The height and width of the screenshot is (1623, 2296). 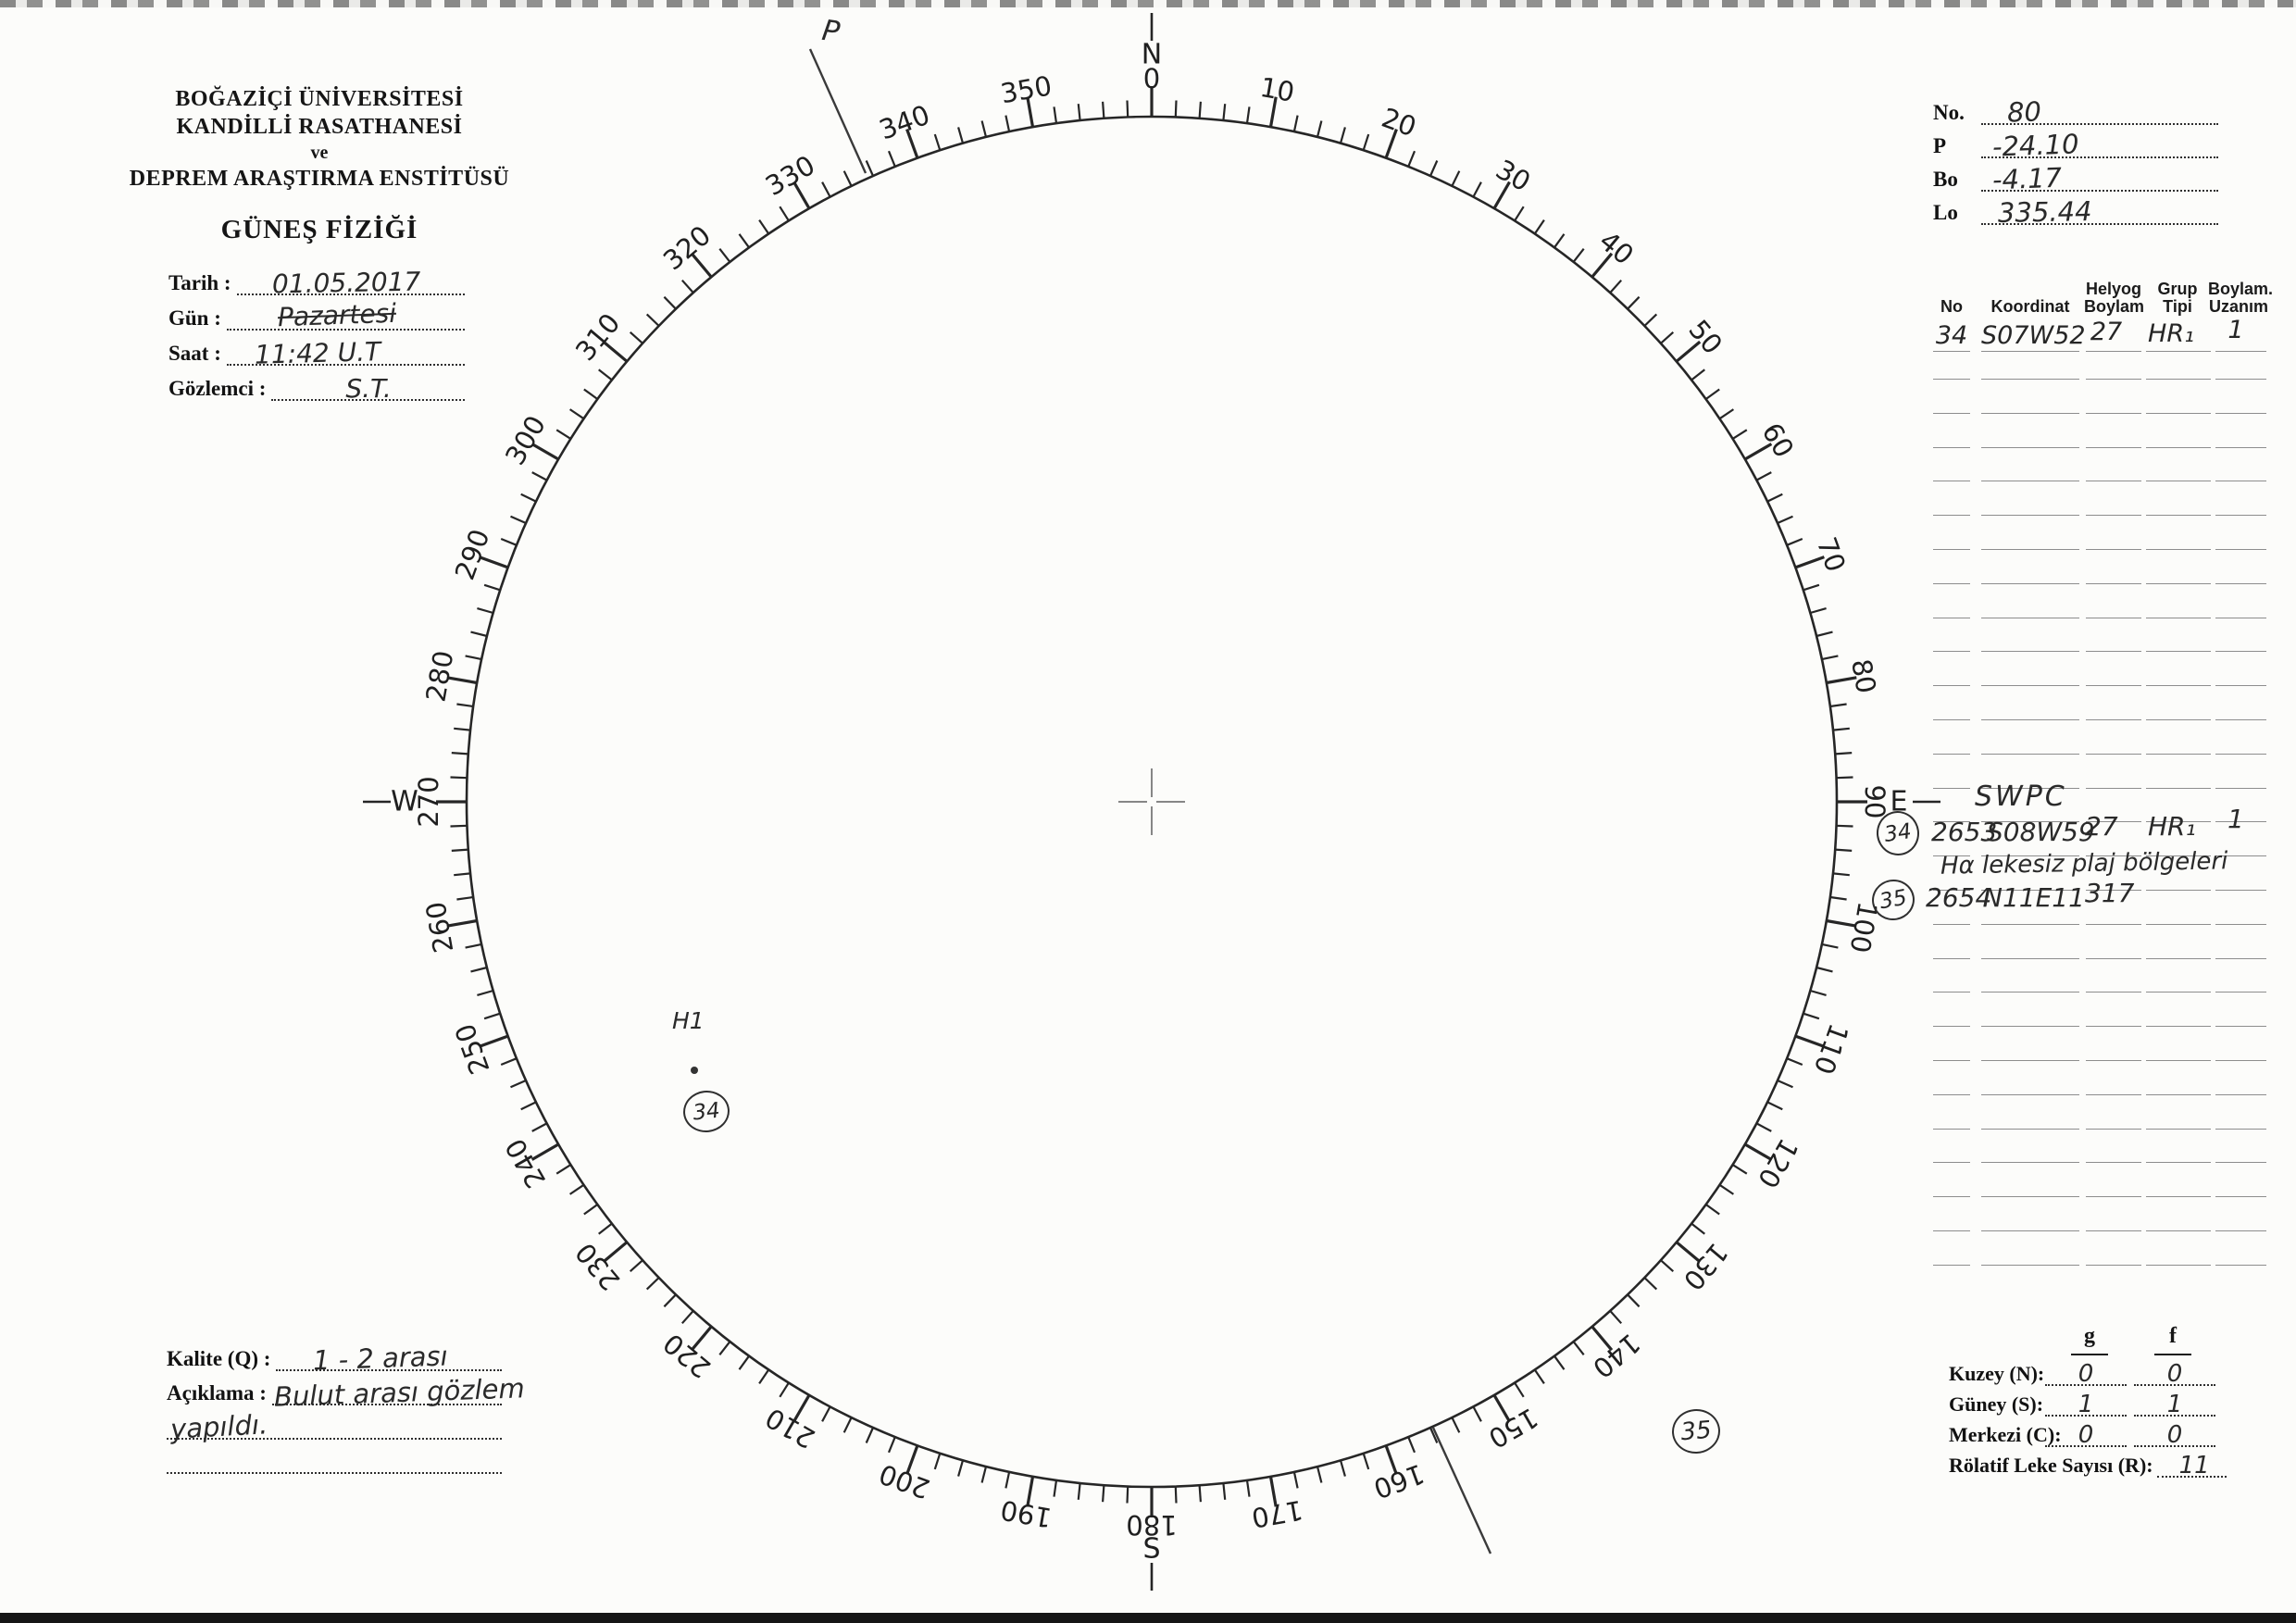 I want to click on lo-value: 335.44, so click(x=2044, y=212).